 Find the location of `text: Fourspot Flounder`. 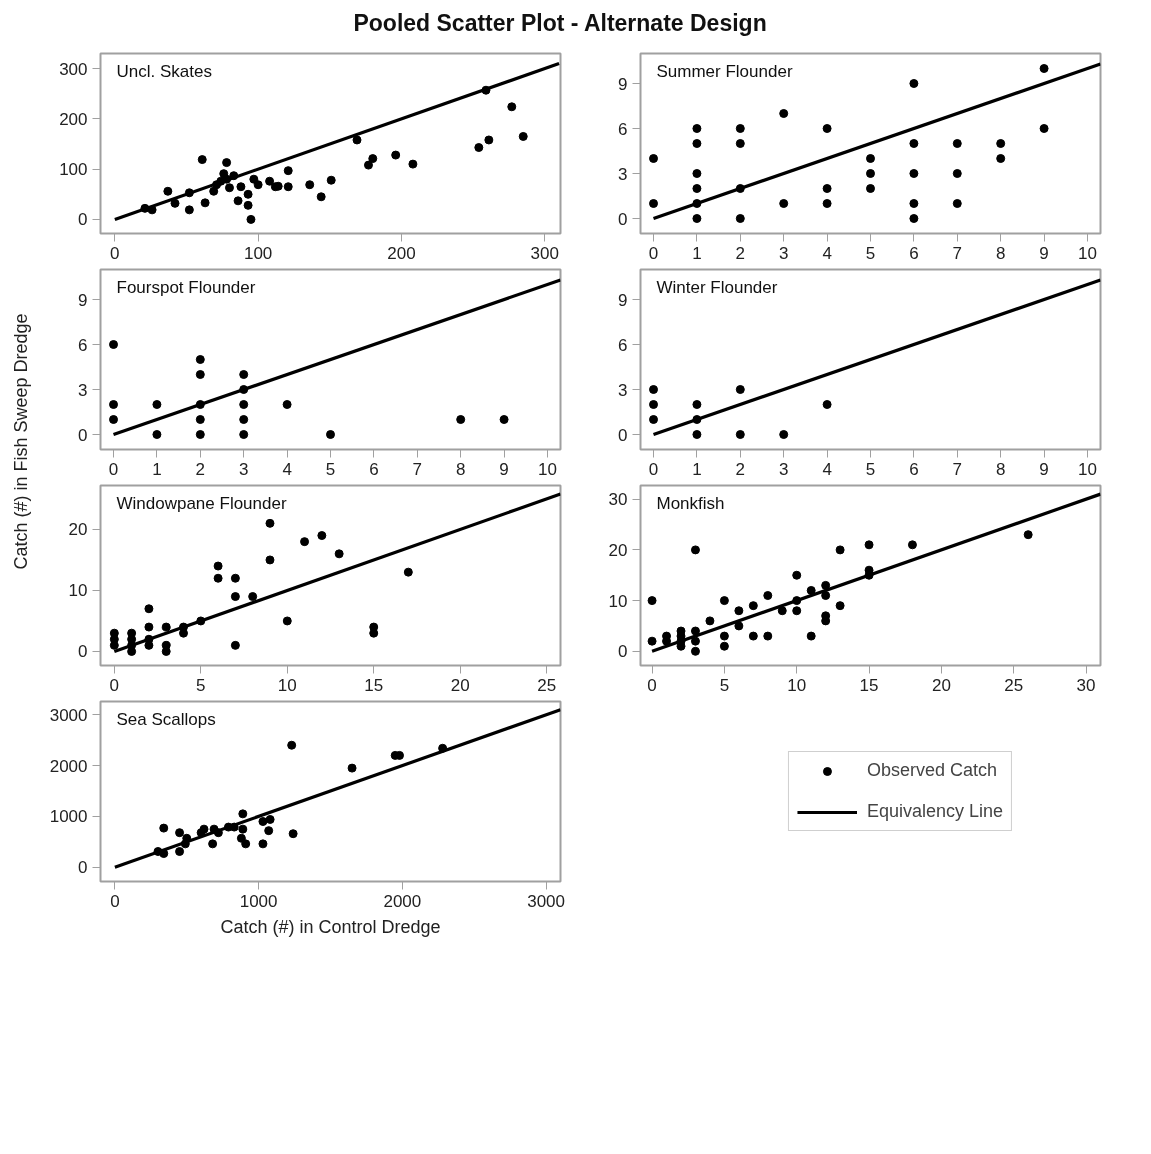

text: Fourspot Flounder is located at coordinates (186, 287).